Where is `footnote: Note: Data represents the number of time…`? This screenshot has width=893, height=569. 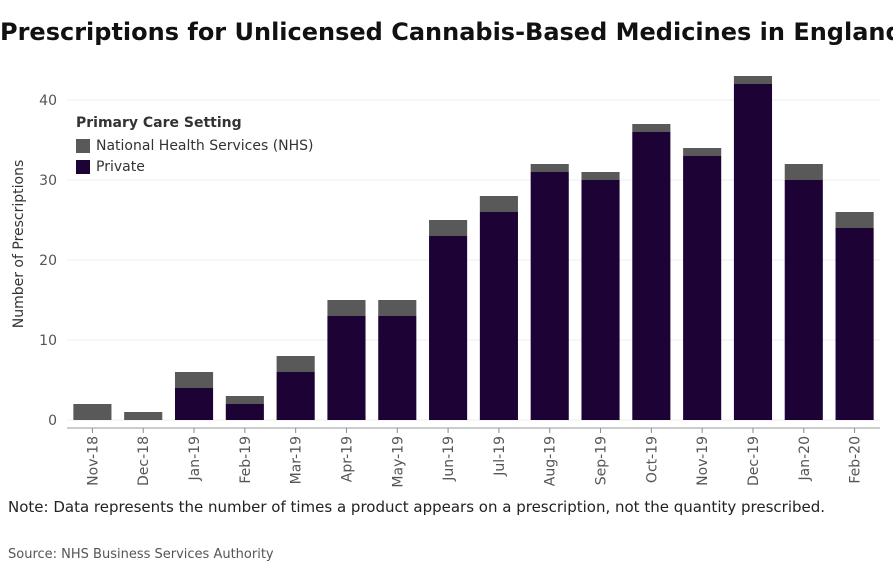 footnote: Note: Data represents the number of time… is located at coordinates (417, 507).